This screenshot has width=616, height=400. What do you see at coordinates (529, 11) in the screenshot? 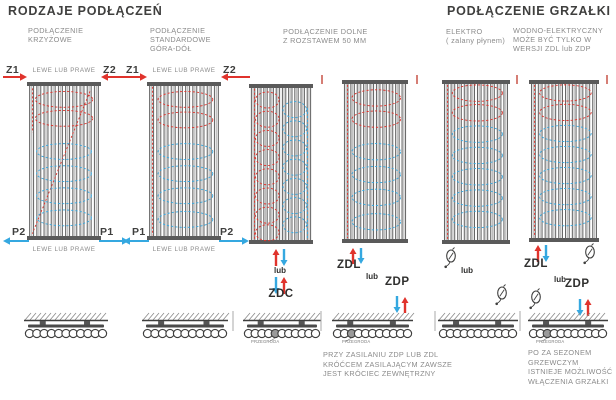
I see `page-title-right: PODŁĄCZENIE GRZAŁKI` at bounding box center [529, 11].